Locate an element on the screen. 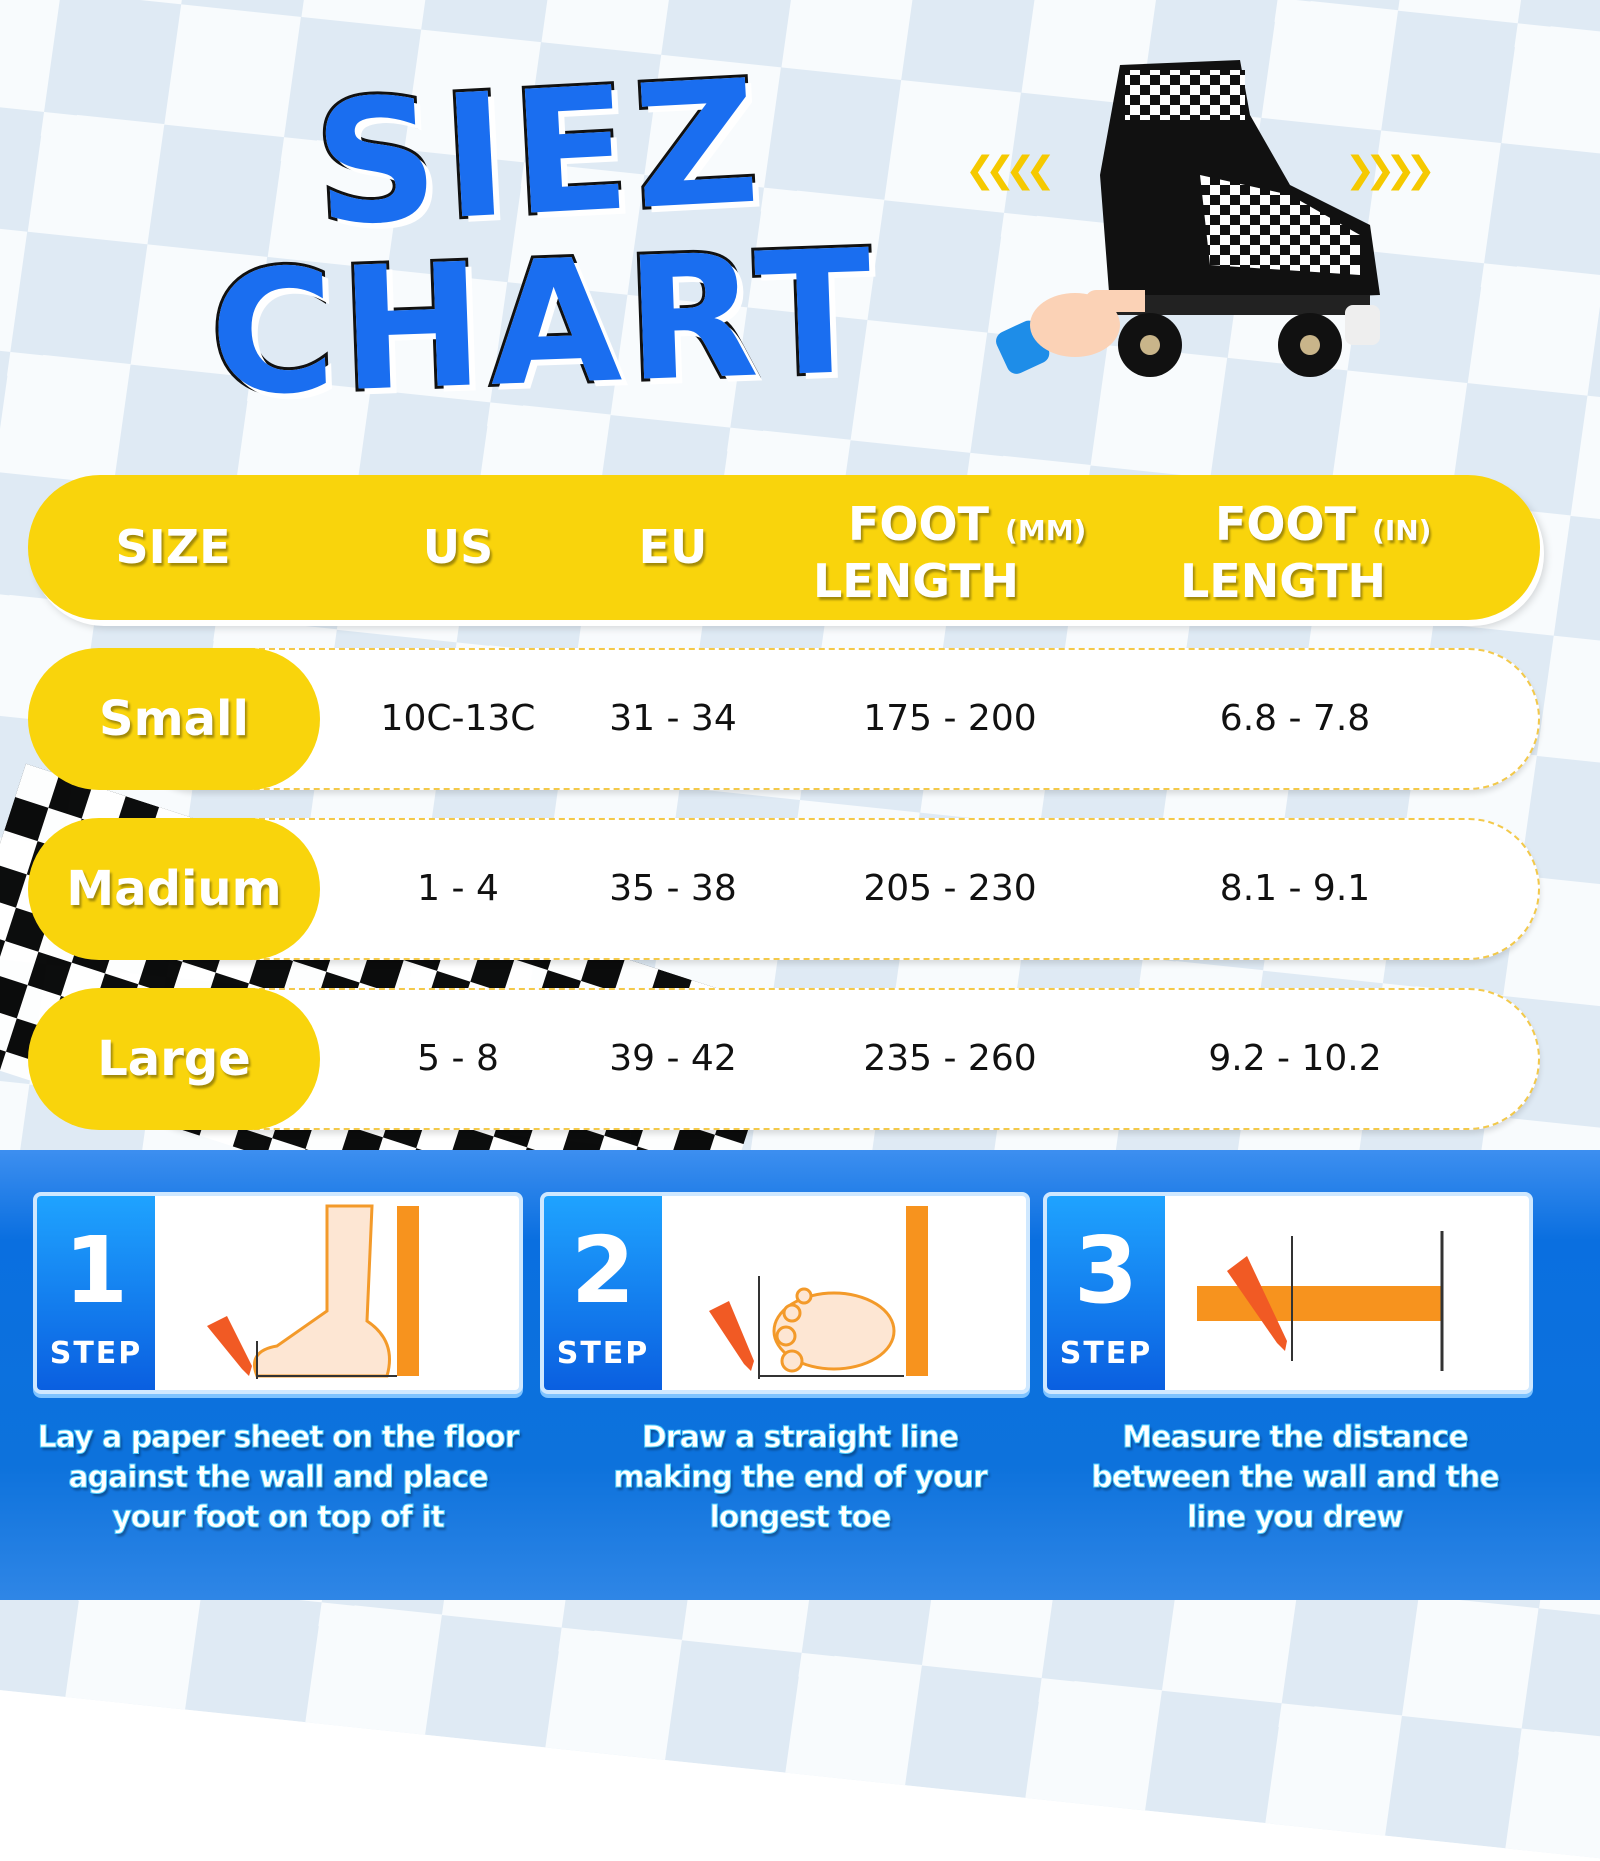 The width and height of the screenshot is (1600, 1861). foot-side-illustration is located at coordinates (313, 1291).